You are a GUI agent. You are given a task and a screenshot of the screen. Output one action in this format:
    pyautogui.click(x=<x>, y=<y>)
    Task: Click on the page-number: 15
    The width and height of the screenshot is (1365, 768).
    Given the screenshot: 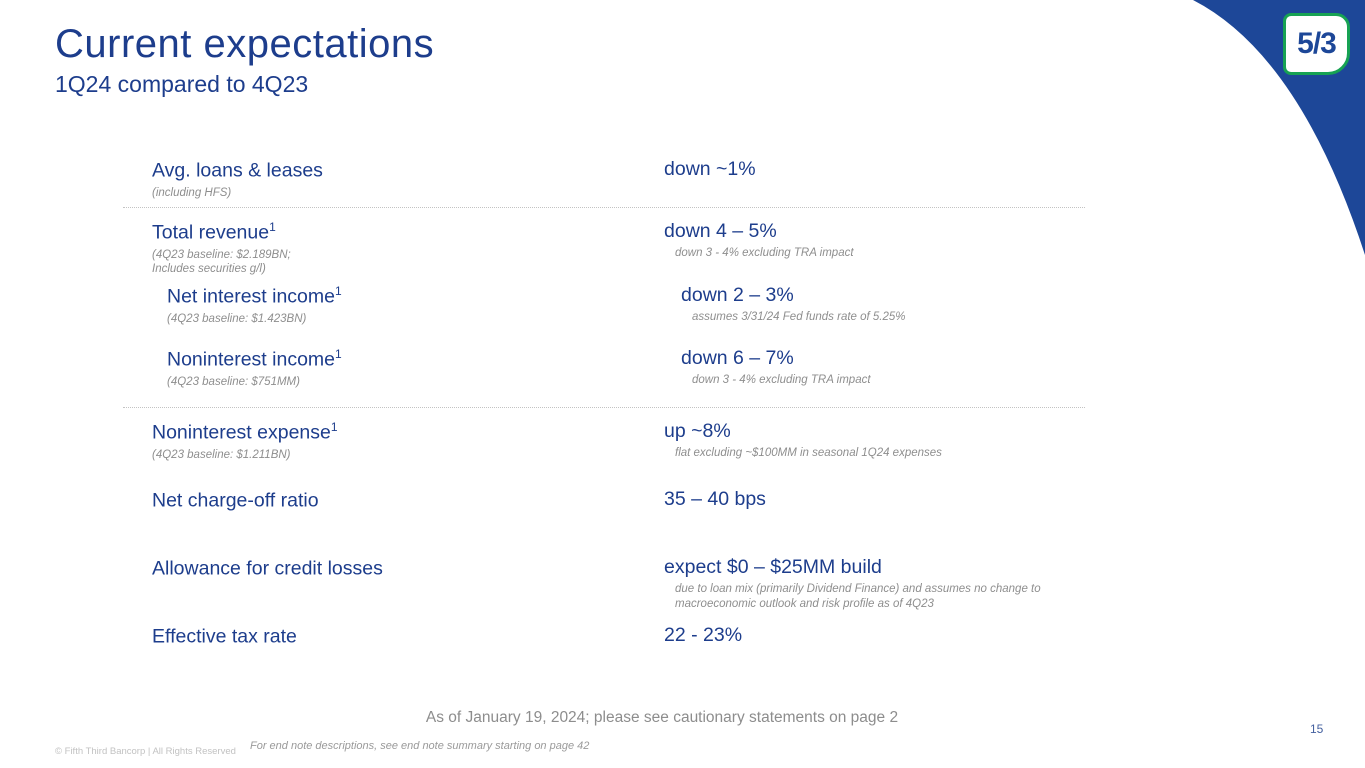 What is the action you would take?
    pyautogui.click(x=1317, y=729)
    